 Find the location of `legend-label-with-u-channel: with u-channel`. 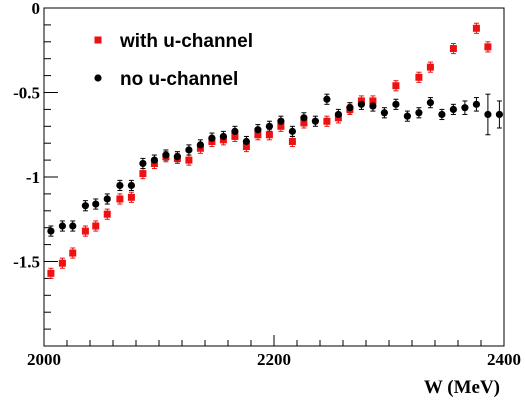

legend-label-with-u-channel: with u-channel is located at coordinates (186, 41).